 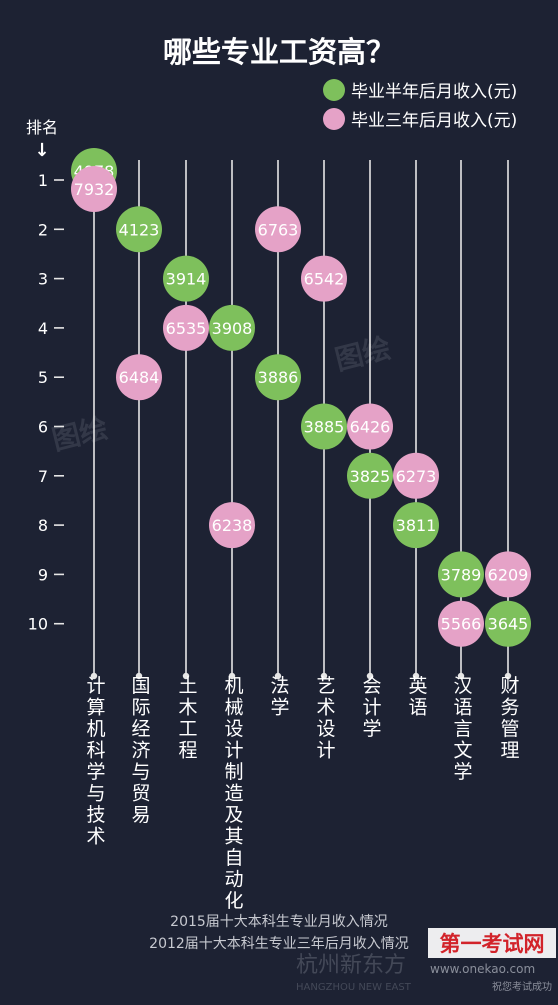 I want to click on value-label-three-year-major-7: 6426, so click(x=370, y=427).